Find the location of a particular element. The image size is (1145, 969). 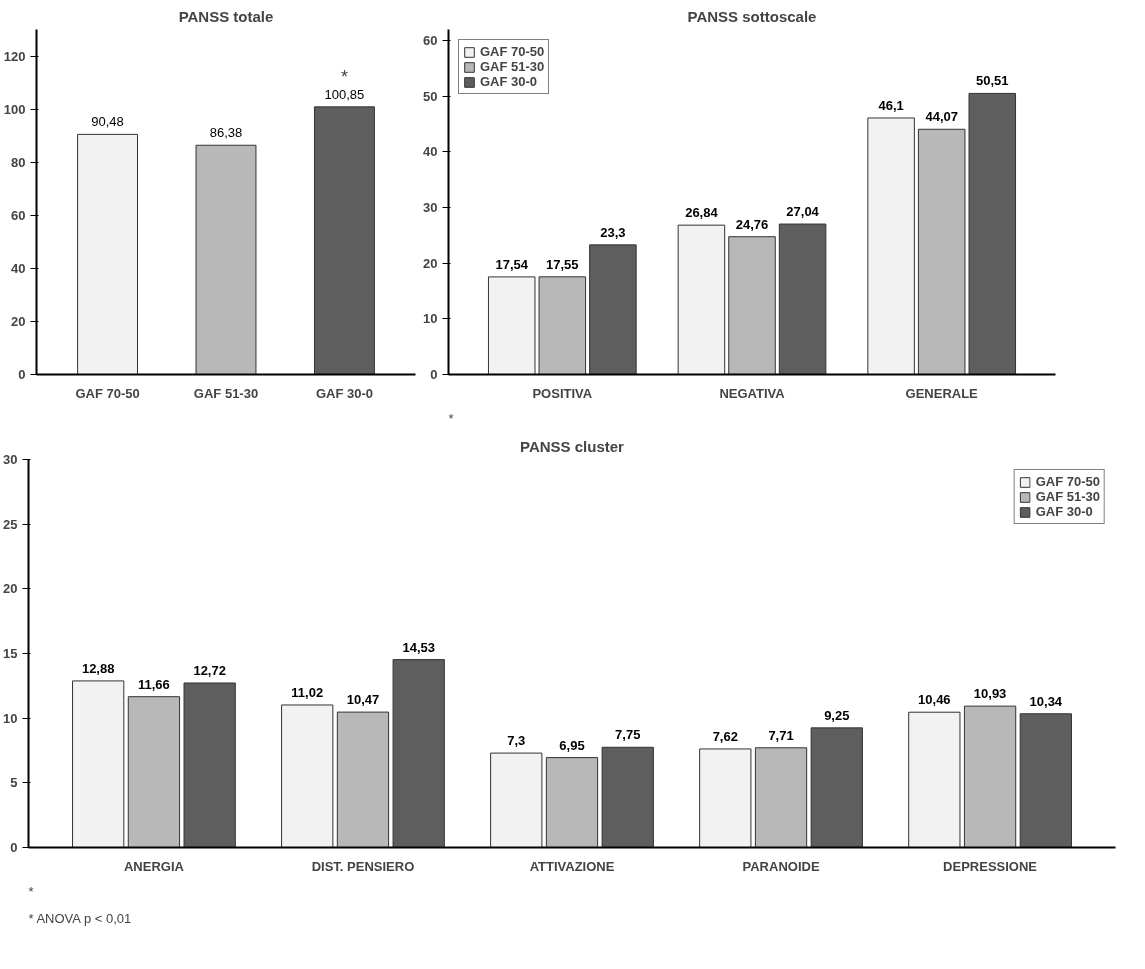

y-tick-label: 80 is located at coordinates (18, 162).